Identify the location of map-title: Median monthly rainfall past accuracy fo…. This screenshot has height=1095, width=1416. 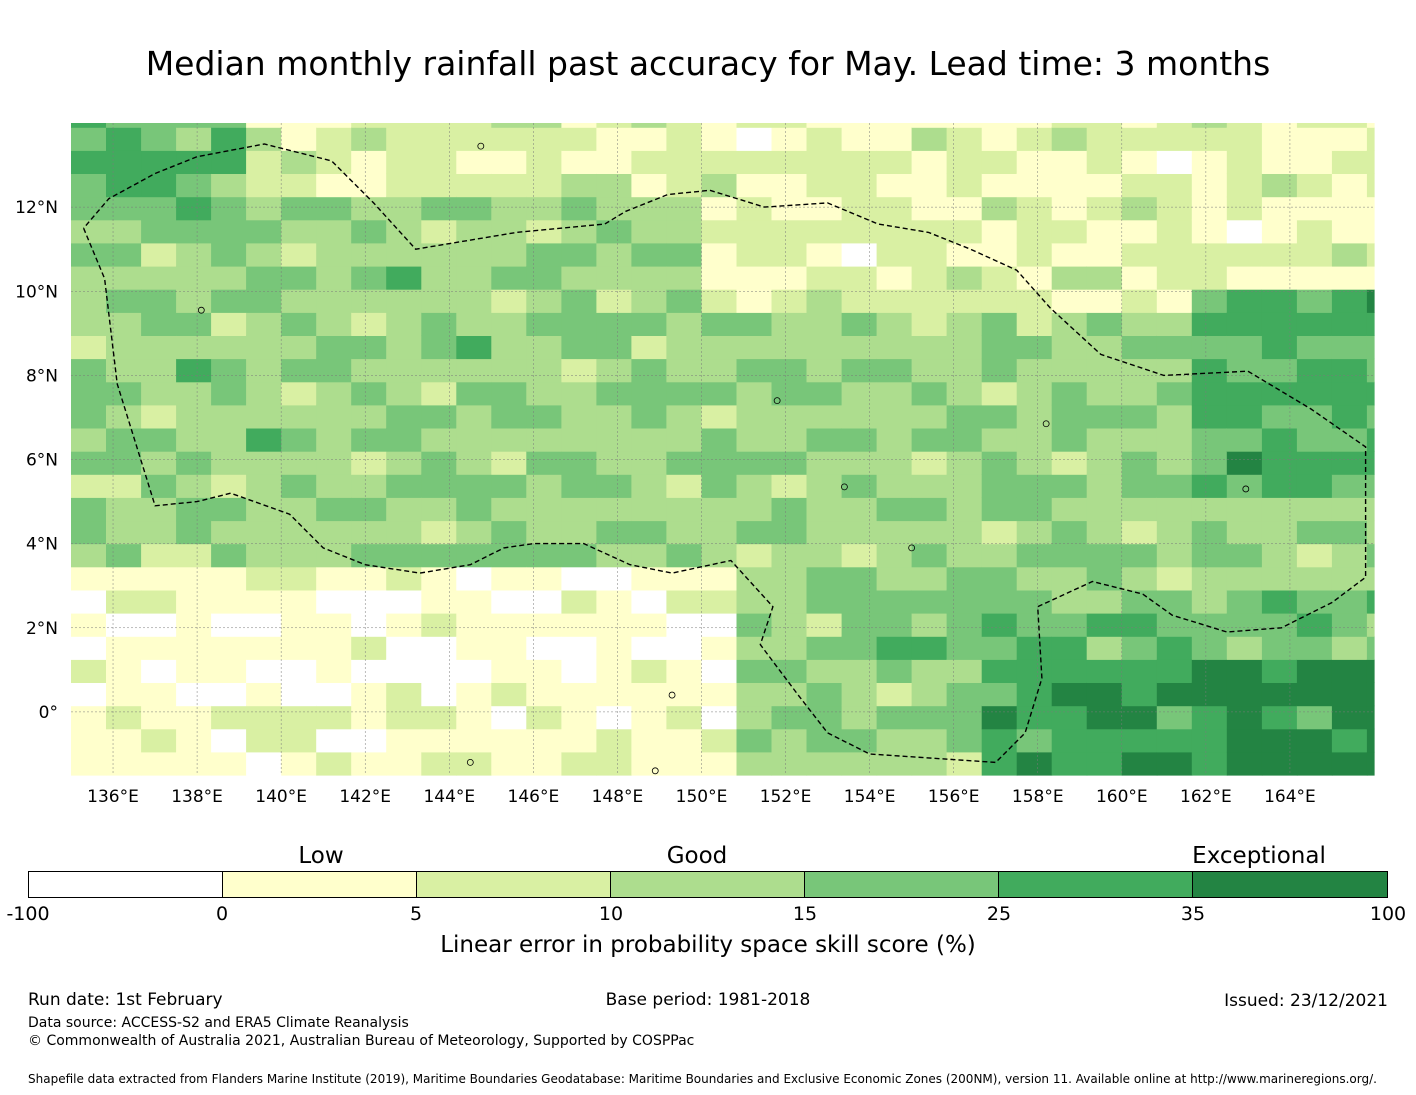
(708, 63).